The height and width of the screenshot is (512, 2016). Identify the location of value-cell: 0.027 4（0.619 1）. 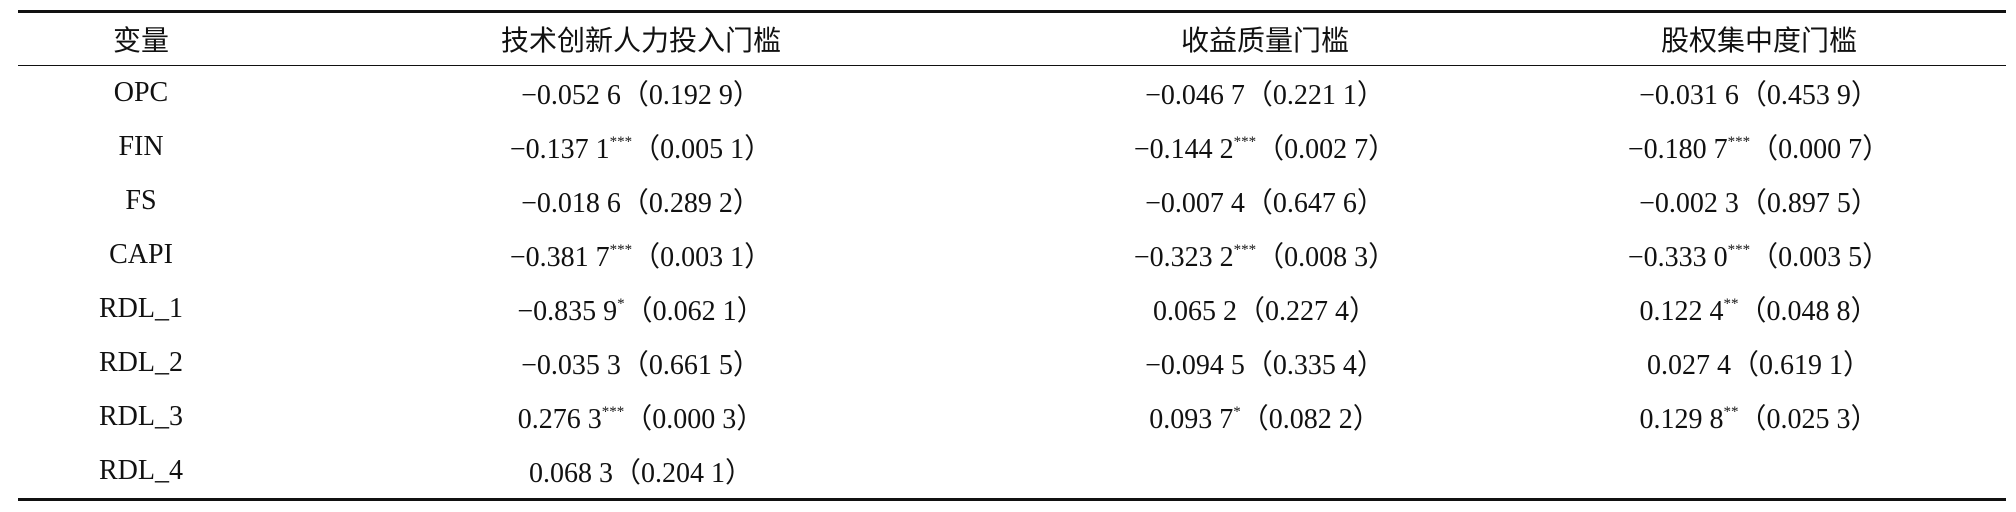
(1759, 363).